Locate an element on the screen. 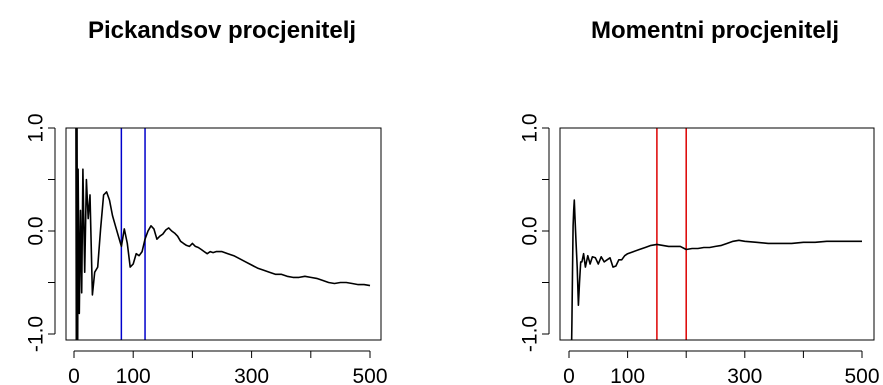  series-line is located at coordinates (716, 269).